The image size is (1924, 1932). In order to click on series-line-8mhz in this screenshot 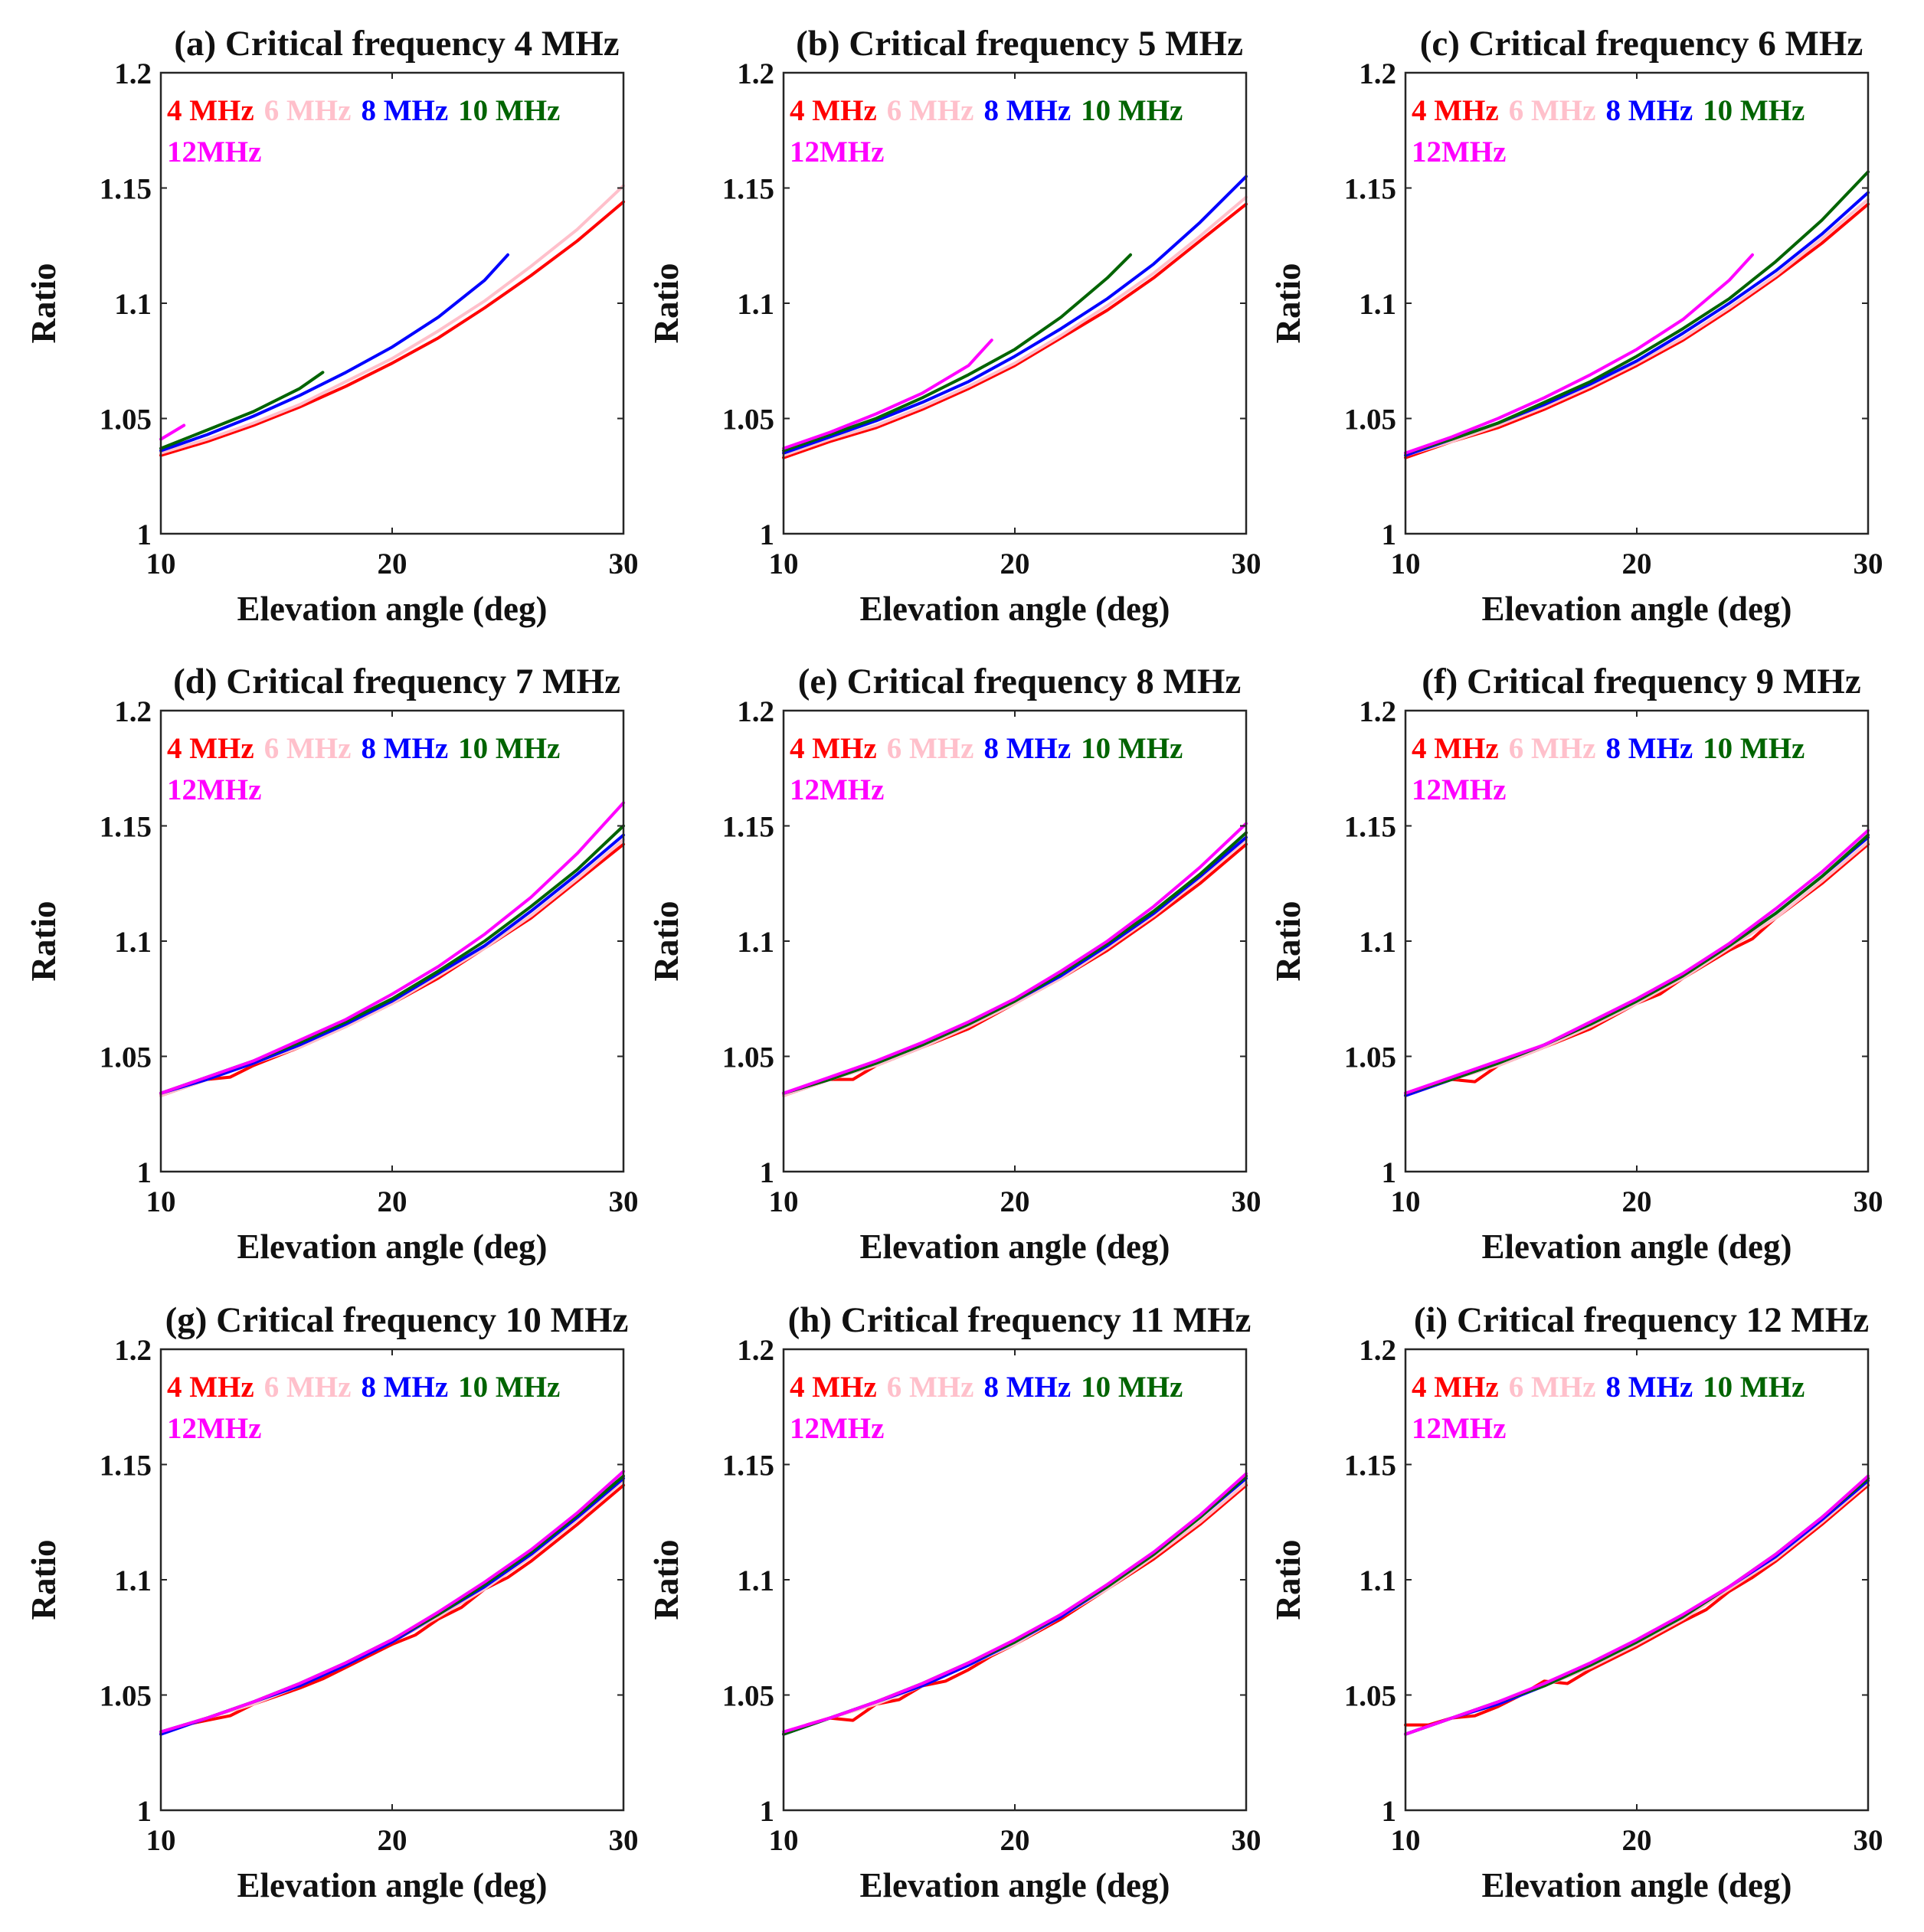, I will do `click(392, 964)`.